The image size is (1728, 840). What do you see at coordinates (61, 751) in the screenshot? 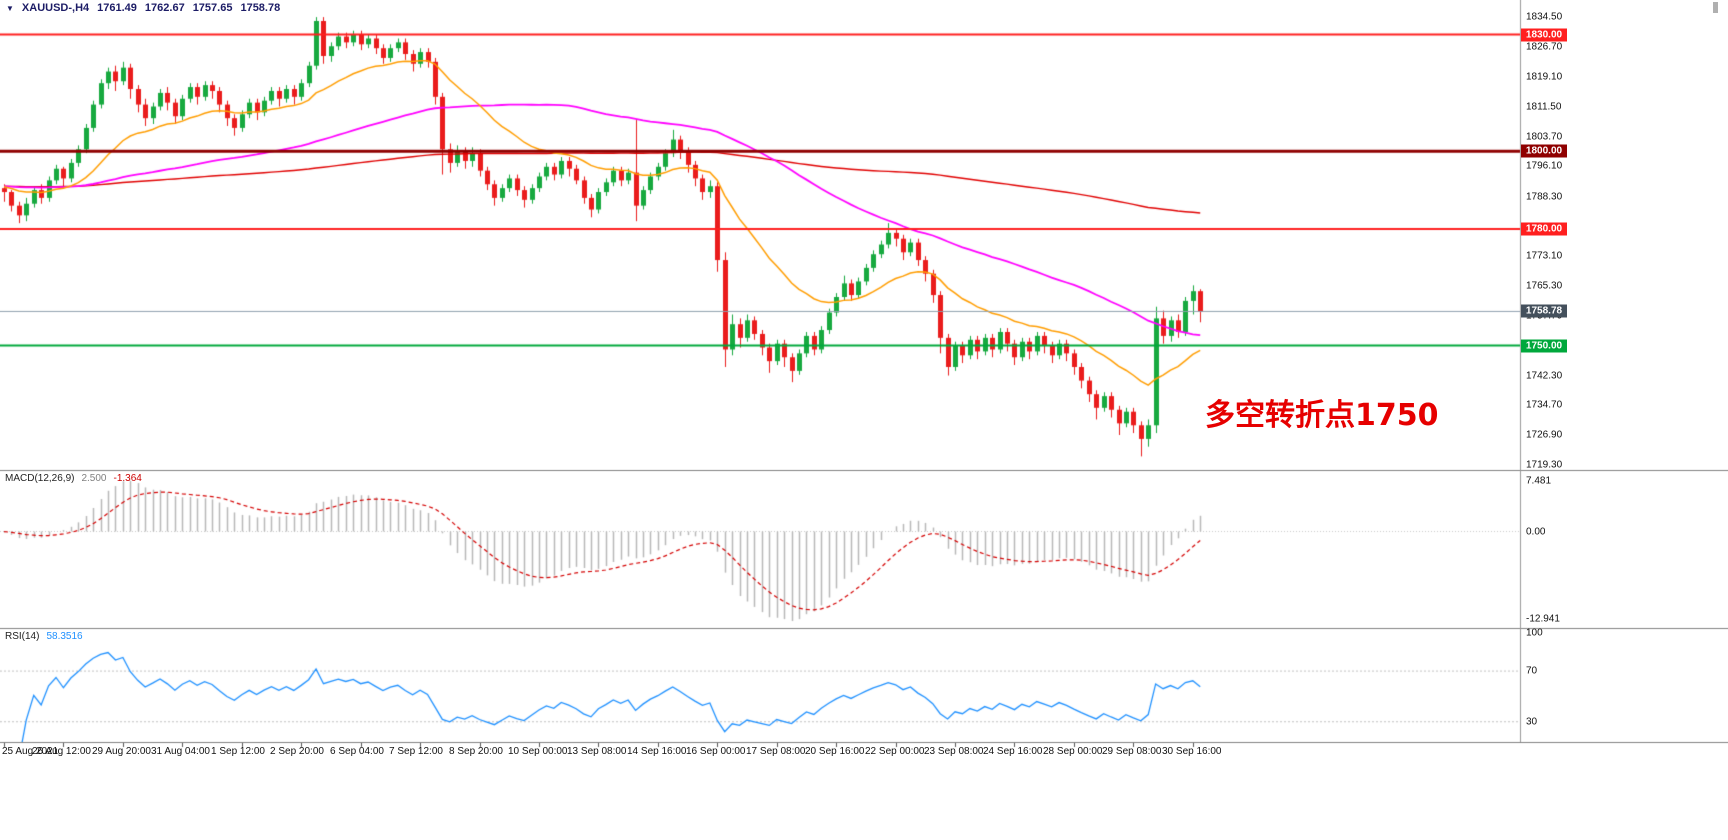
I see `time-axis-label: 26 Aug 12:00` at bounding box center [61, 751].